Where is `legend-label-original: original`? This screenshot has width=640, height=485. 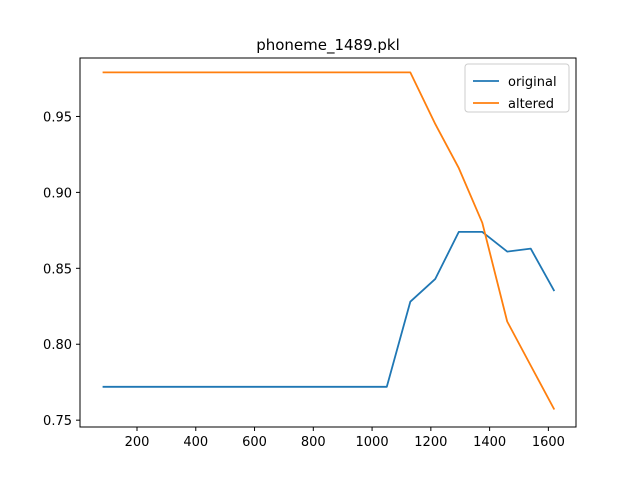 legend-label-original: original is located at coordinates (532, 82).